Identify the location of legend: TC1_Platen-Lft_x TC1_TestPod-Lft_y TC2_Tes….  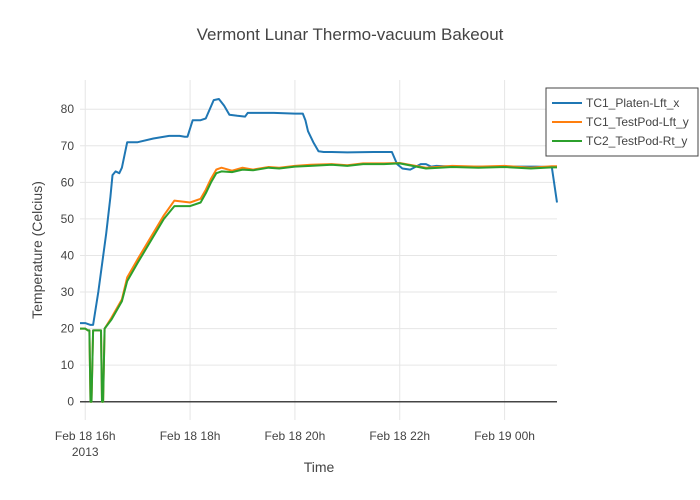
(622, 122).